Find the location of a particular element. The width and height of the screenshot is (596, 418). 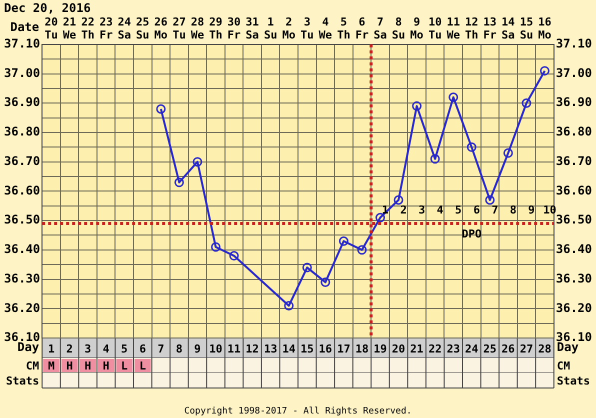

text: Day is located at coordinates (28, 347).